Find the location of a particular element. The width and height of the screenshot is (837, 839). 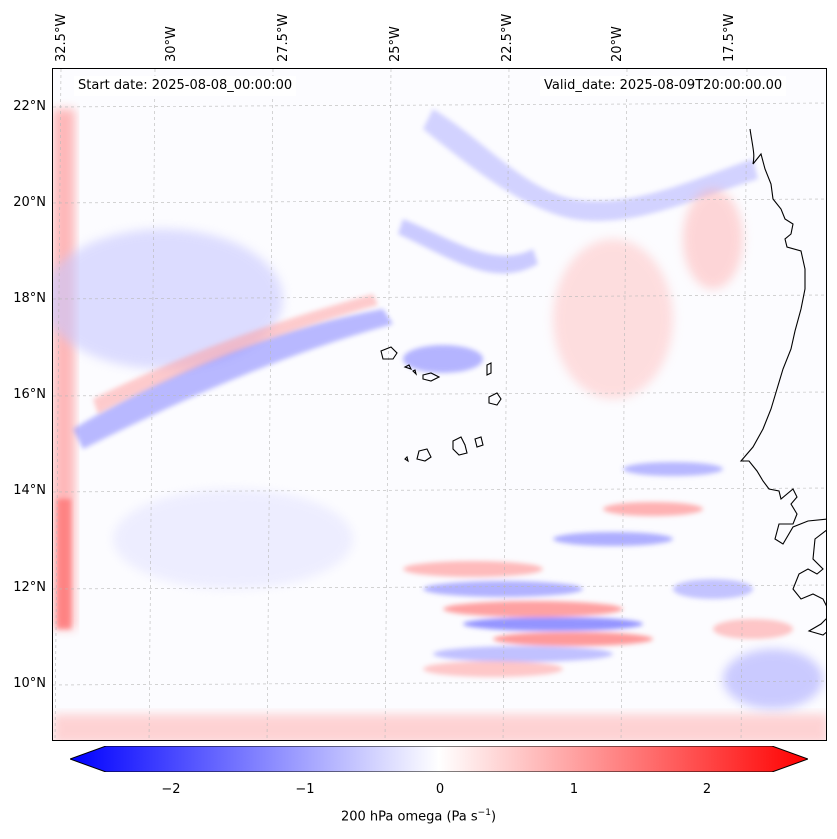

longitude-label: 22.5°W is located at coordinates (507, 37).